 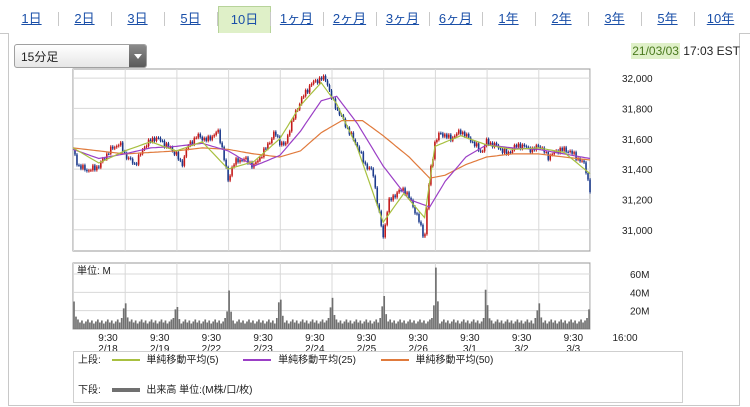 What do you see at coordinates (624, 338) in the screenshot?
I see `x-tick-time: 16:00` at bounding box center [624, 338].